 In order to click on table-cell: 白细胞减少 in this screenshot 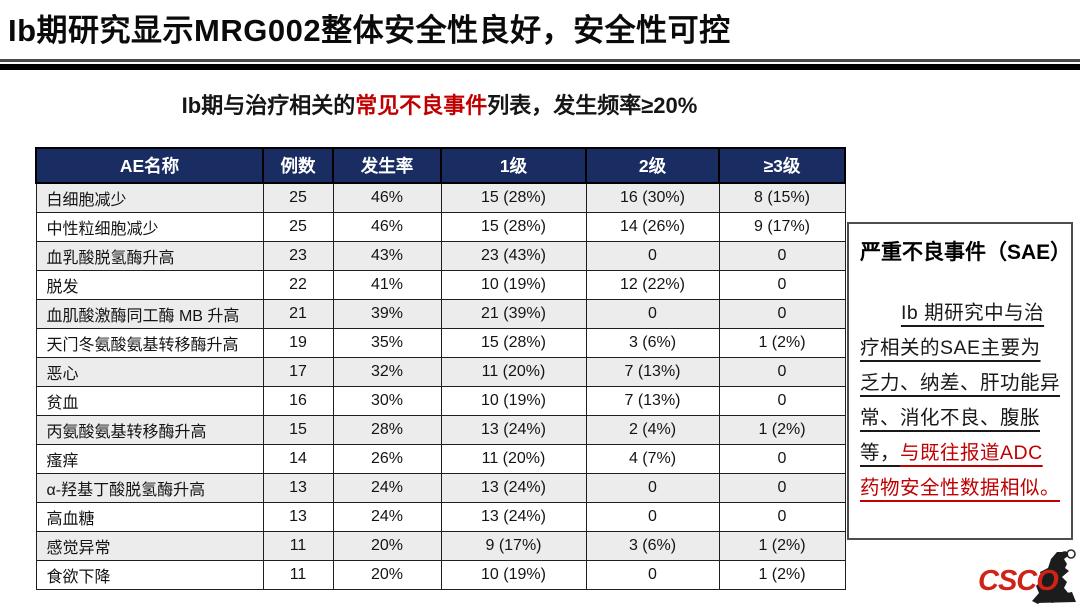, I will do `click(149, 197)`.